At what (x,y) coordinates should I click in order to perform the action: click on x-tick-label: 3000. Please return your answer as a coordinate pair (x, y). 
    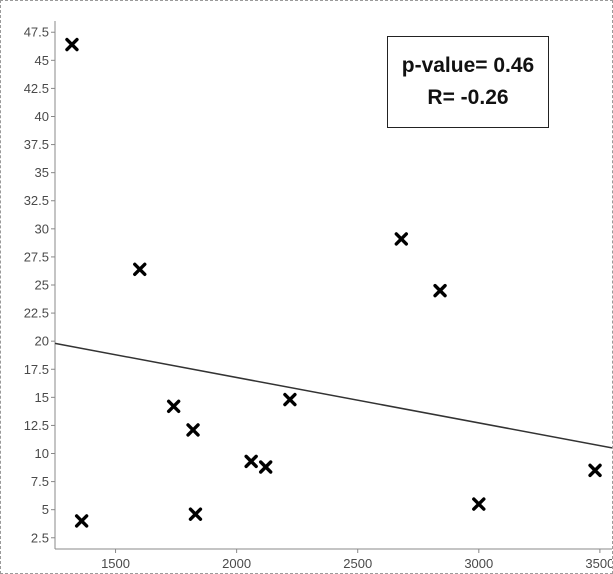
    Looking at the image, I should click on (478, 563).